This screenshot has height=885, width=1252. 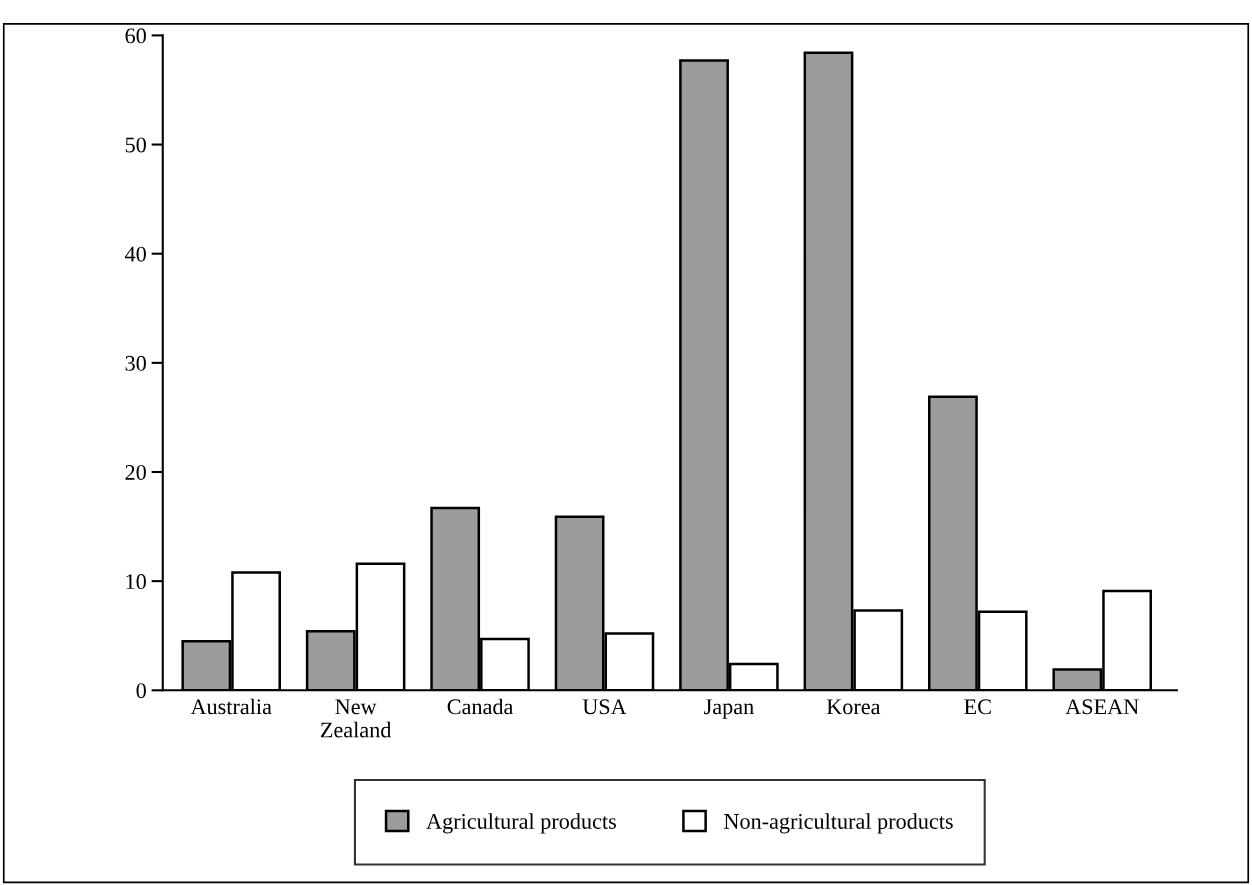 What do you see at coordinates (1102, 707) in the screenshot?
I see `x-tick-label: ASEAN` at bounding box center [1102, 707].